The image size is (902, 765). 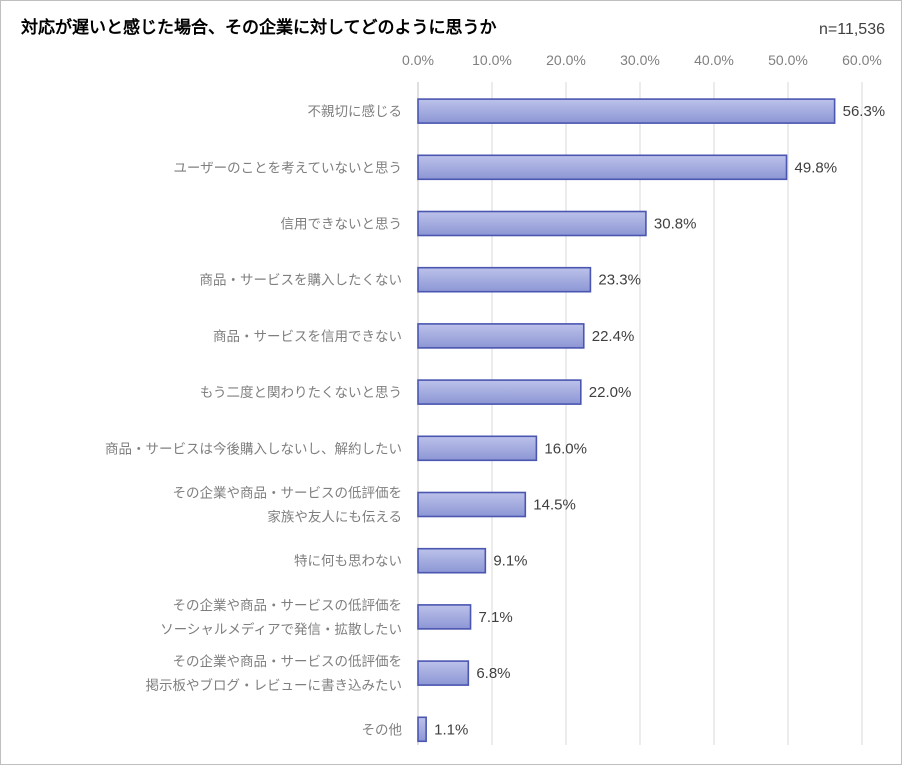 I want to click on category-label: その他, so click(x=382, y=730).